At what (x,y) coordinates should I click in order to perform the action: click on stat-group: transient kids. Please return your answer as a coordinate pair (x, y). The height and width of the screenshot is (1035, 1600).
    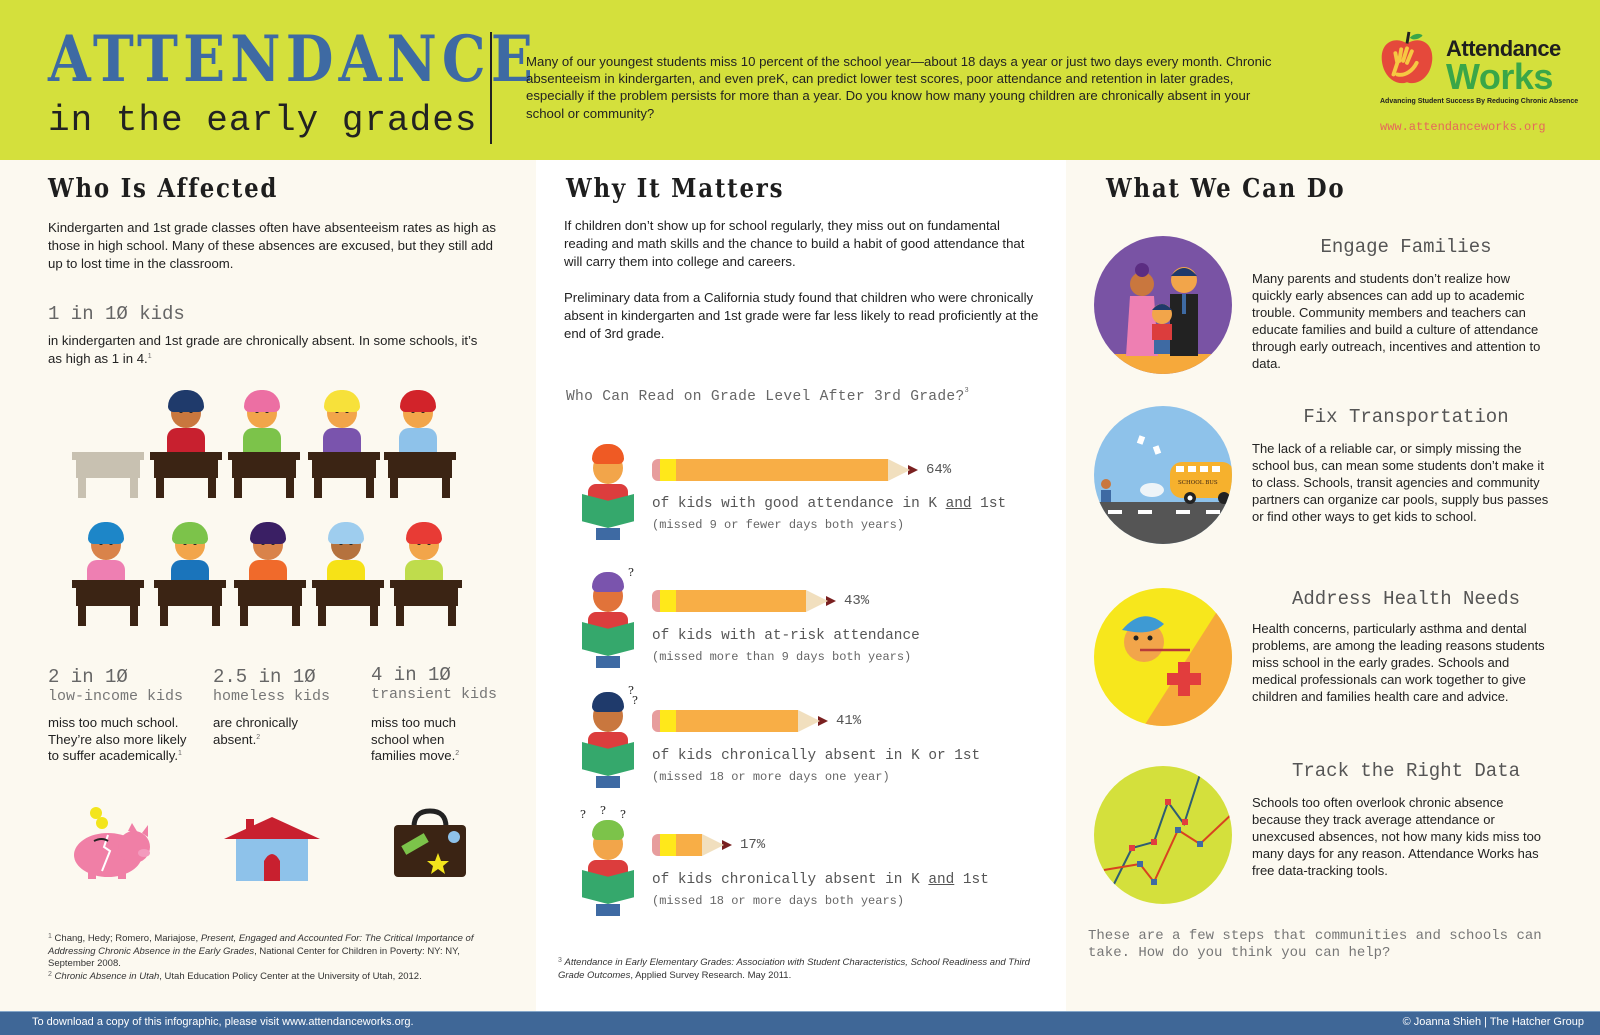
    Looking at the image, I should click on (434, 694).